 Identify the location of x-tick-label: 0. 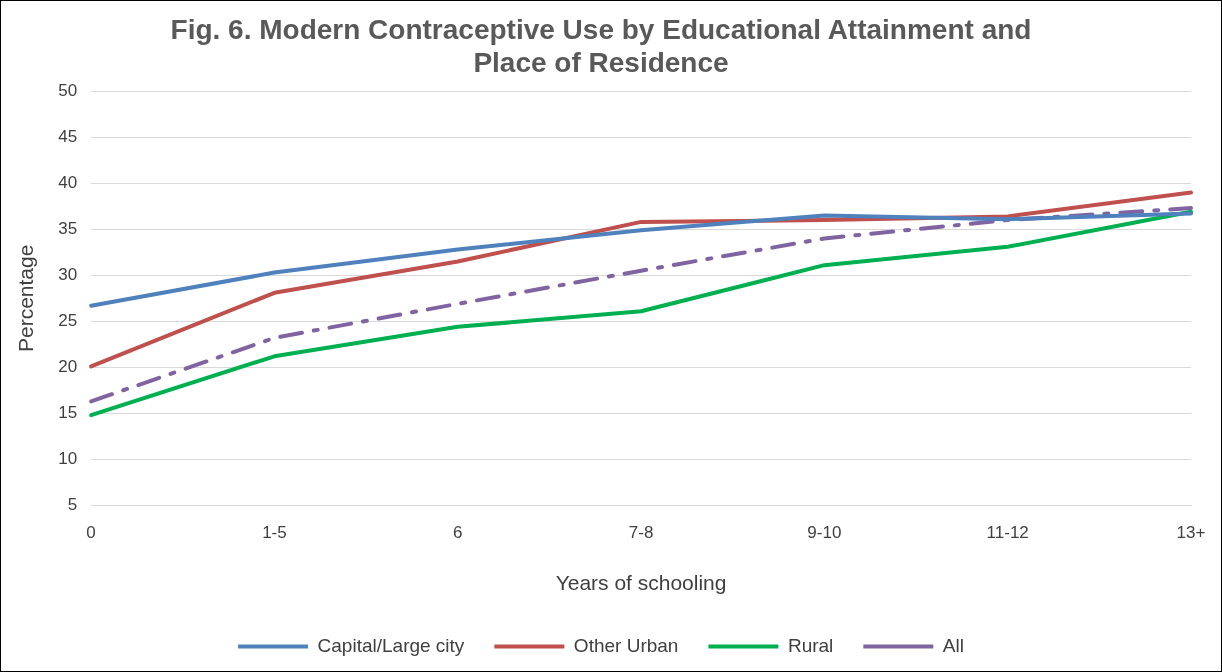
(91, 533).